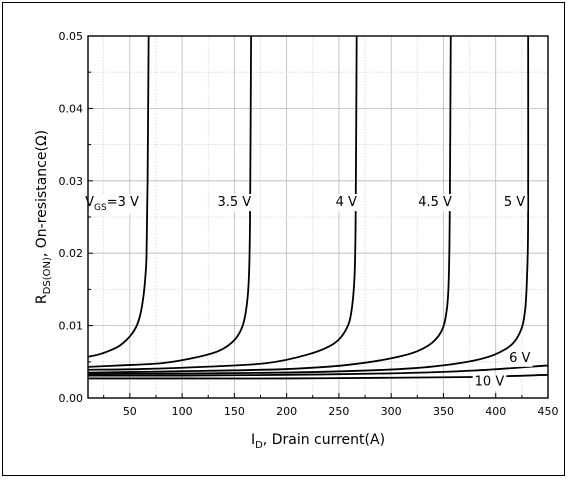  I want to click on y-axis-title: RDS(ON), On-resistance(Ω), so click(43, 217).